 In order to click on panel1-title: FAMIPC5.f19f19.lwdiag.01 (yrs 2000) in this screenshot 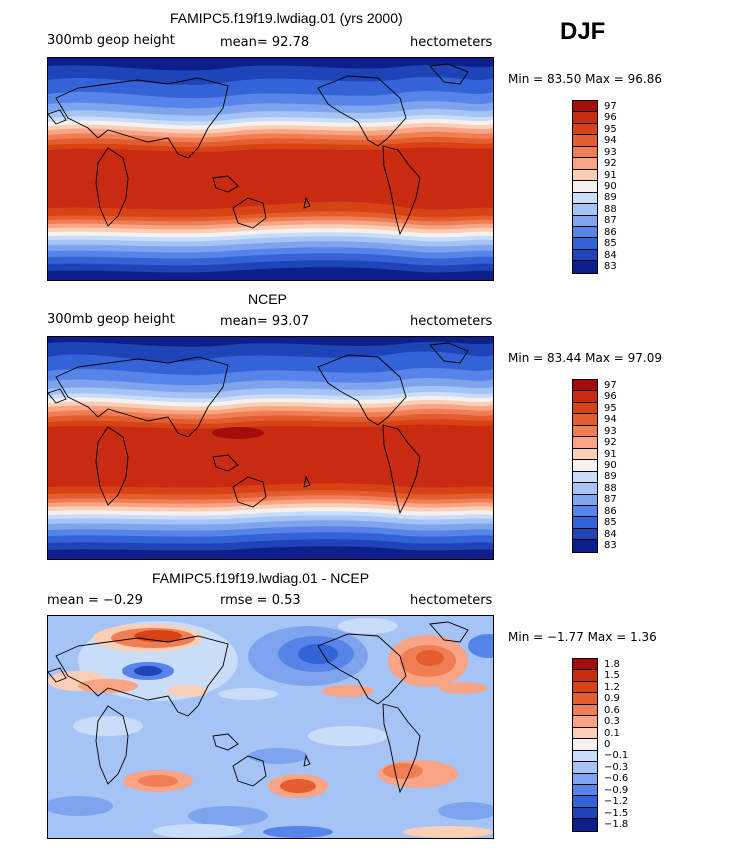, I will do `click(286, 18)`.